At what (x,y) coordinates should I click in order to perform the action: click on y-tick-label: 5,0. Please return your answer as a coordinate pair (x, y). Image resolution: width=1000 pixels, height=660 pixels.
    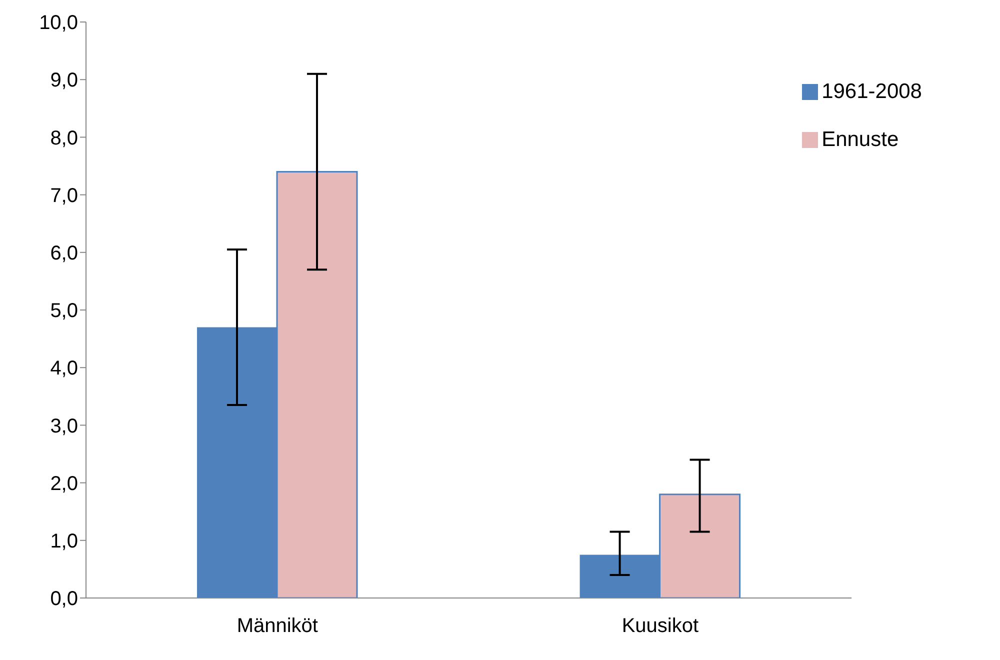
    Looking at the image, I should click on (64, 311).